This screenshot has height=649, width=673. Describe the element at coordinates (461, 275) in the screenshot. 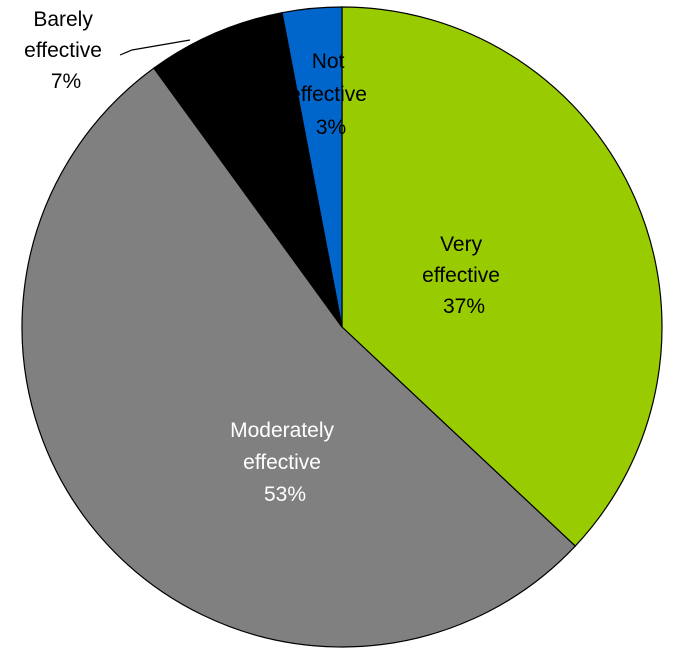

I see `label-very-effective-line2: effective` at that location.